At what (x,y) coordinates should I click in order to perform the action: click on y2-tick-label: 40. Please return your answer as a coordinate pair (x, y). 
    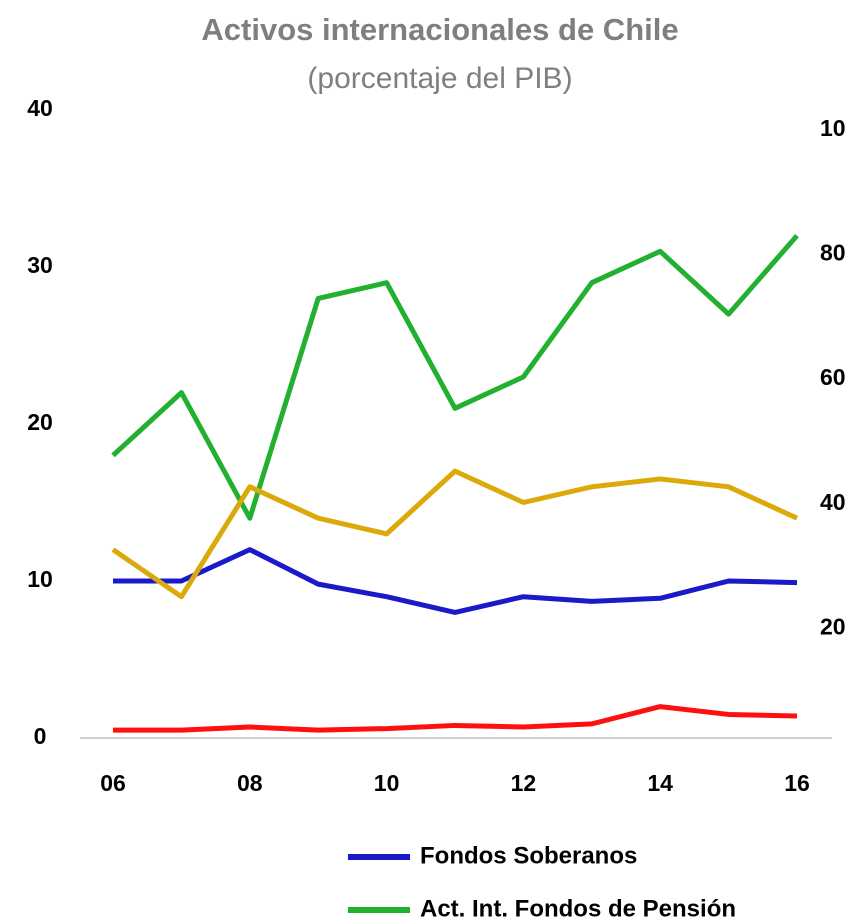
    Looking at the image, I should click on (833, 502).